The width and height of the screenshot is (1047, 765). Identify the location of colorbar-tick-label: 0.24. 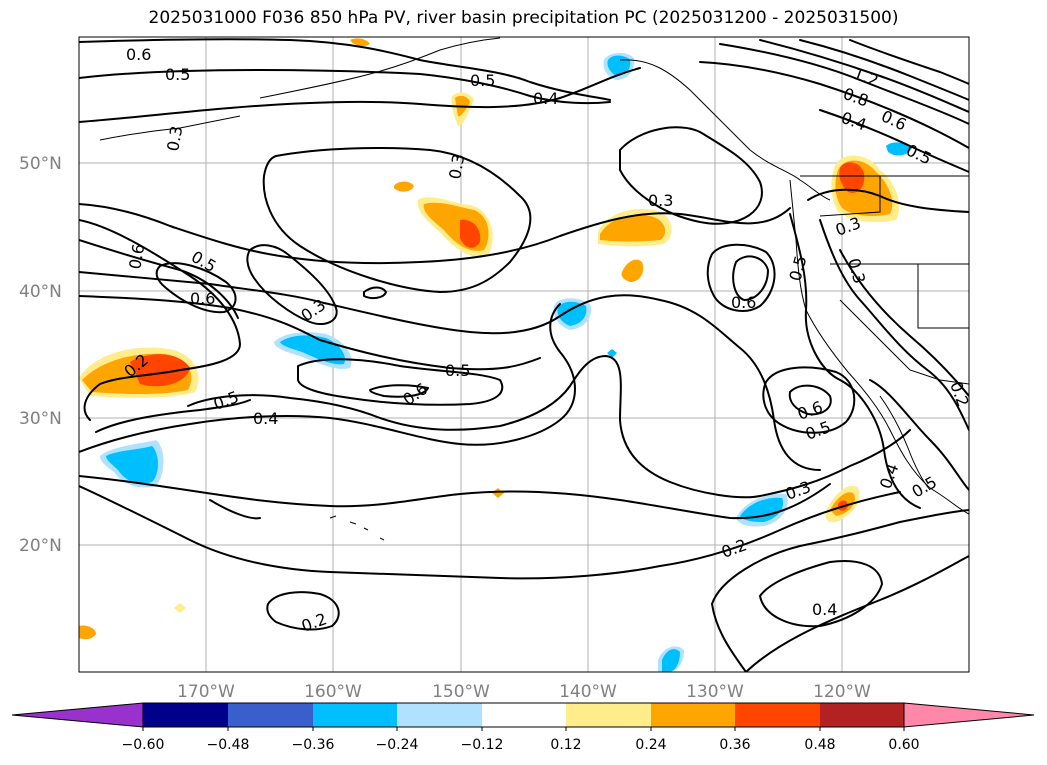
(650, 745).